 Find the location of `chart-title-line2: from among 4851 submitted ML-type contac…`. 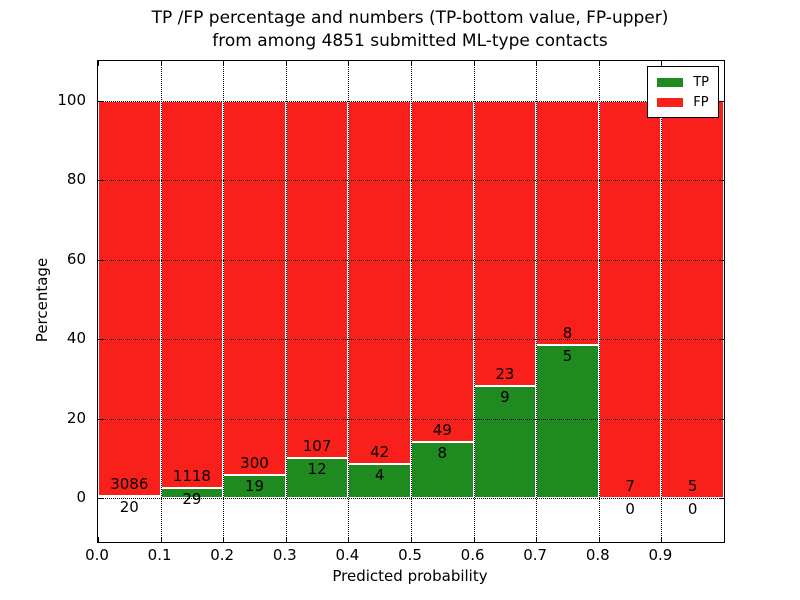

chart-title-line2: from among 4851 submitted ML-type contac… is located at coordinates (410, 41).